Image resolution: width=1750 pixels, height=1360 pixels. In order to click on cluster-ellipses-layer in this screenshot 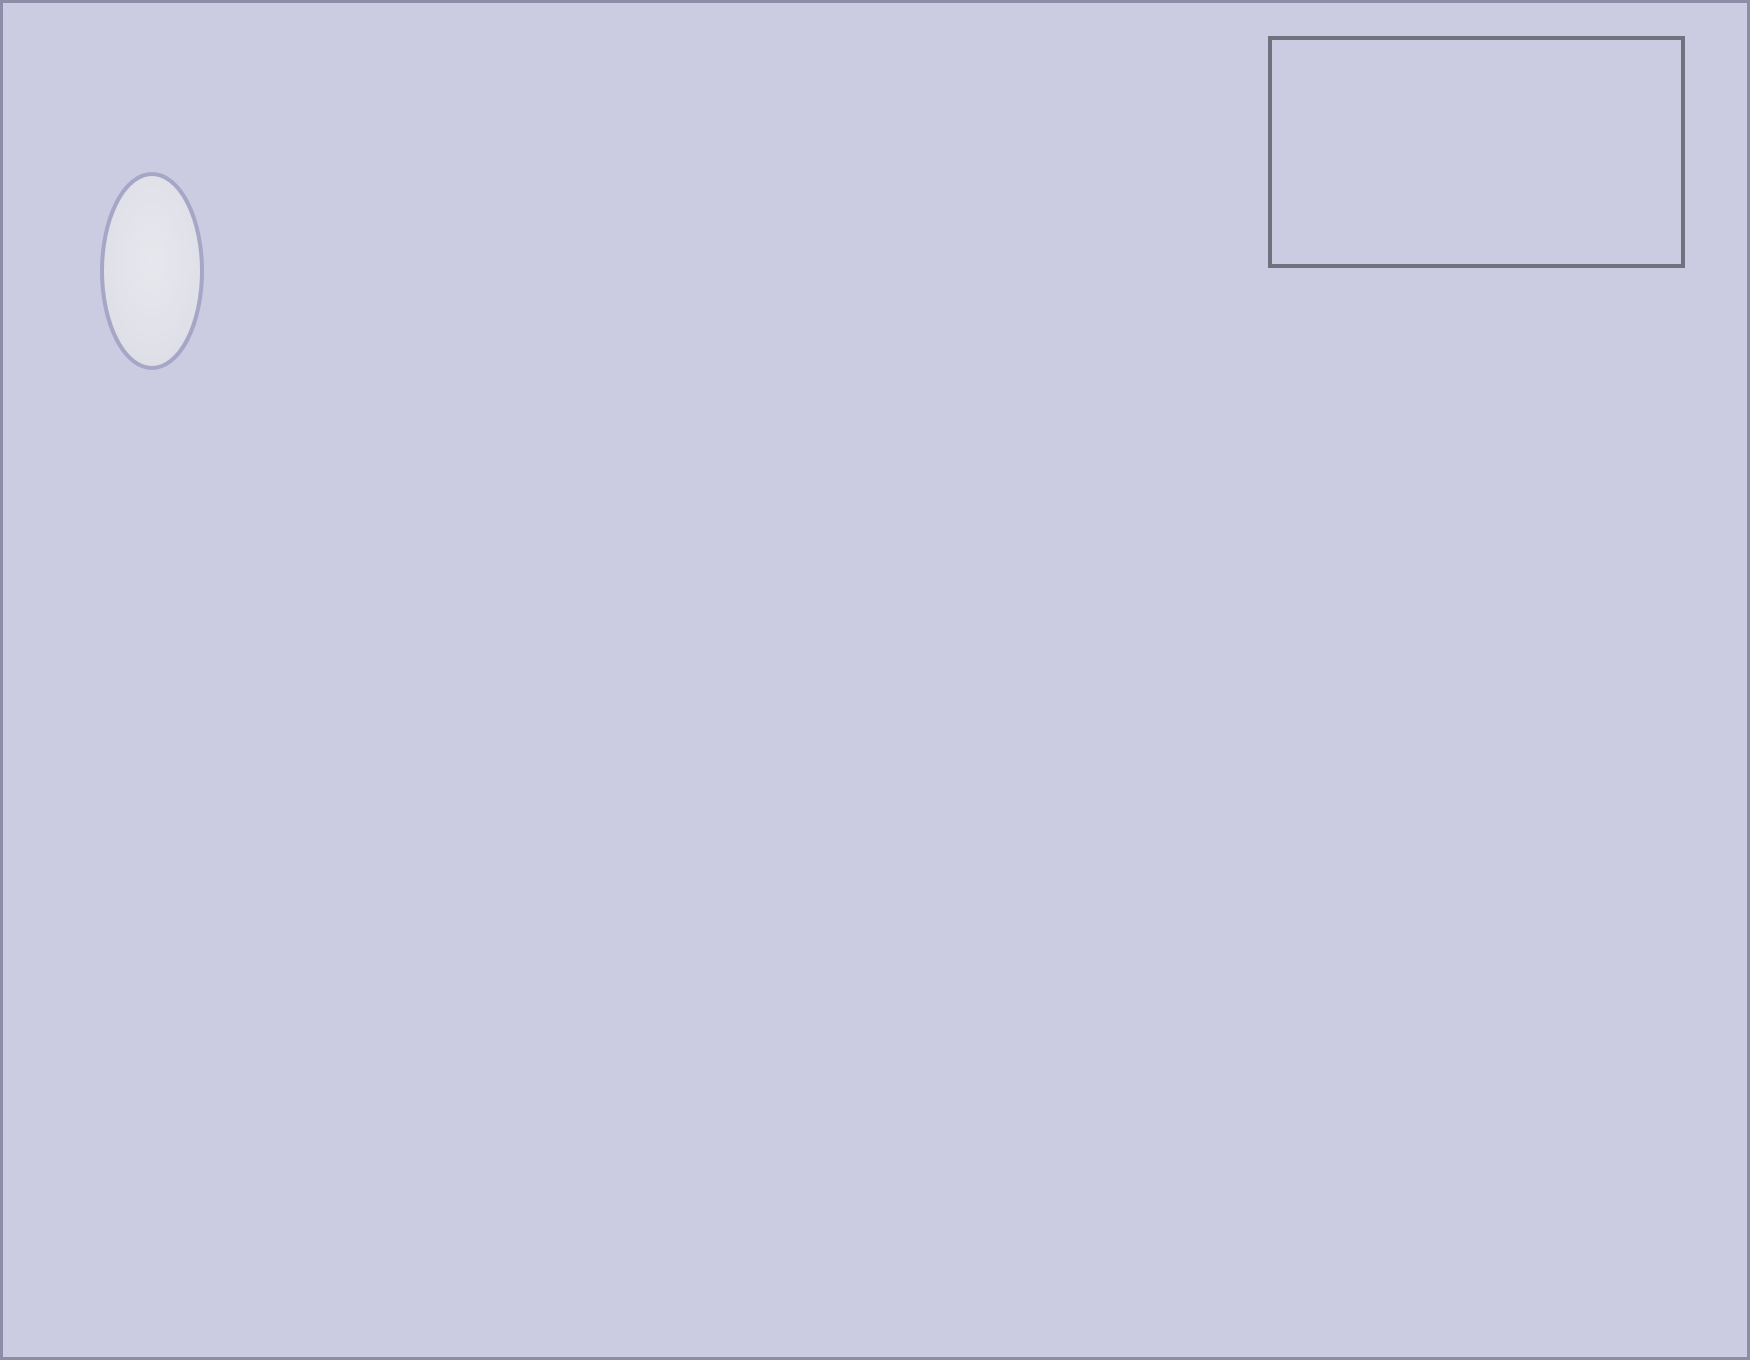, I will do `click(152, 271)`.